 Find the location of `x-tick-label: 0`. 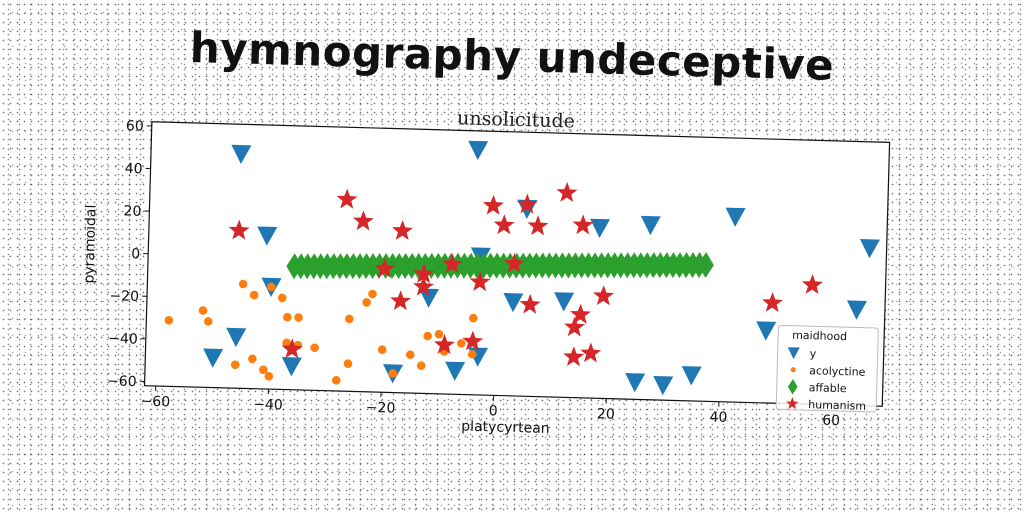

x-tick-label: 0 is located at coordinates (493, 411).